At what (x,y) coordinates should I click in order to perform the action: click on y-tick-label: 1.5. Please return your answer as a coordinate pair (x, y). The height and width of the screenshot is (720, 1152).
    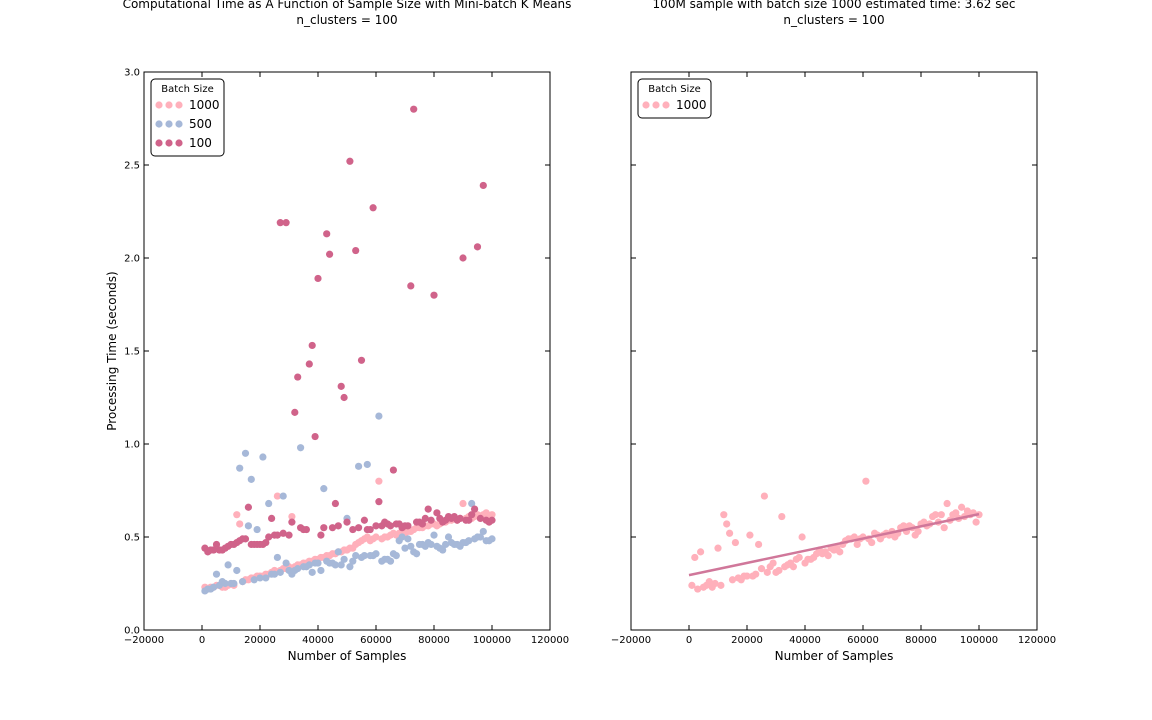
    Looking at the image, I should click on (132, 352).